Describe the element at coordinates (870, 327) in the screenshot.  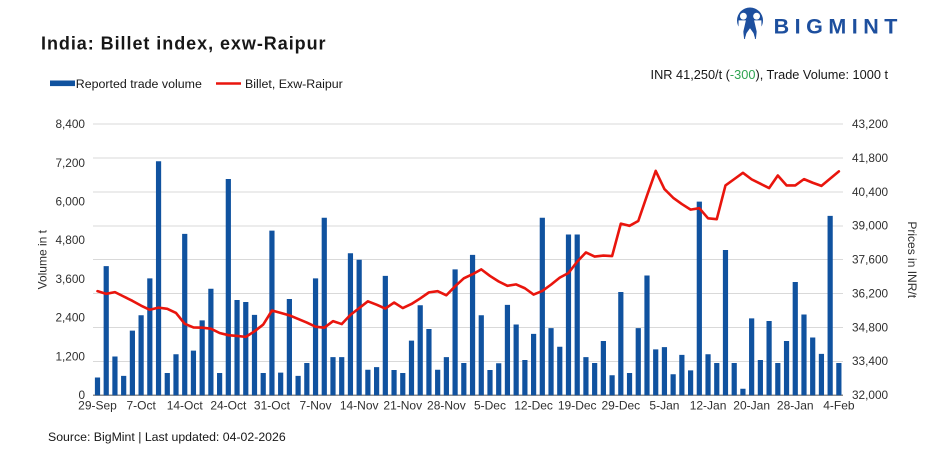
I see `svg-text: 34,800` at that location.